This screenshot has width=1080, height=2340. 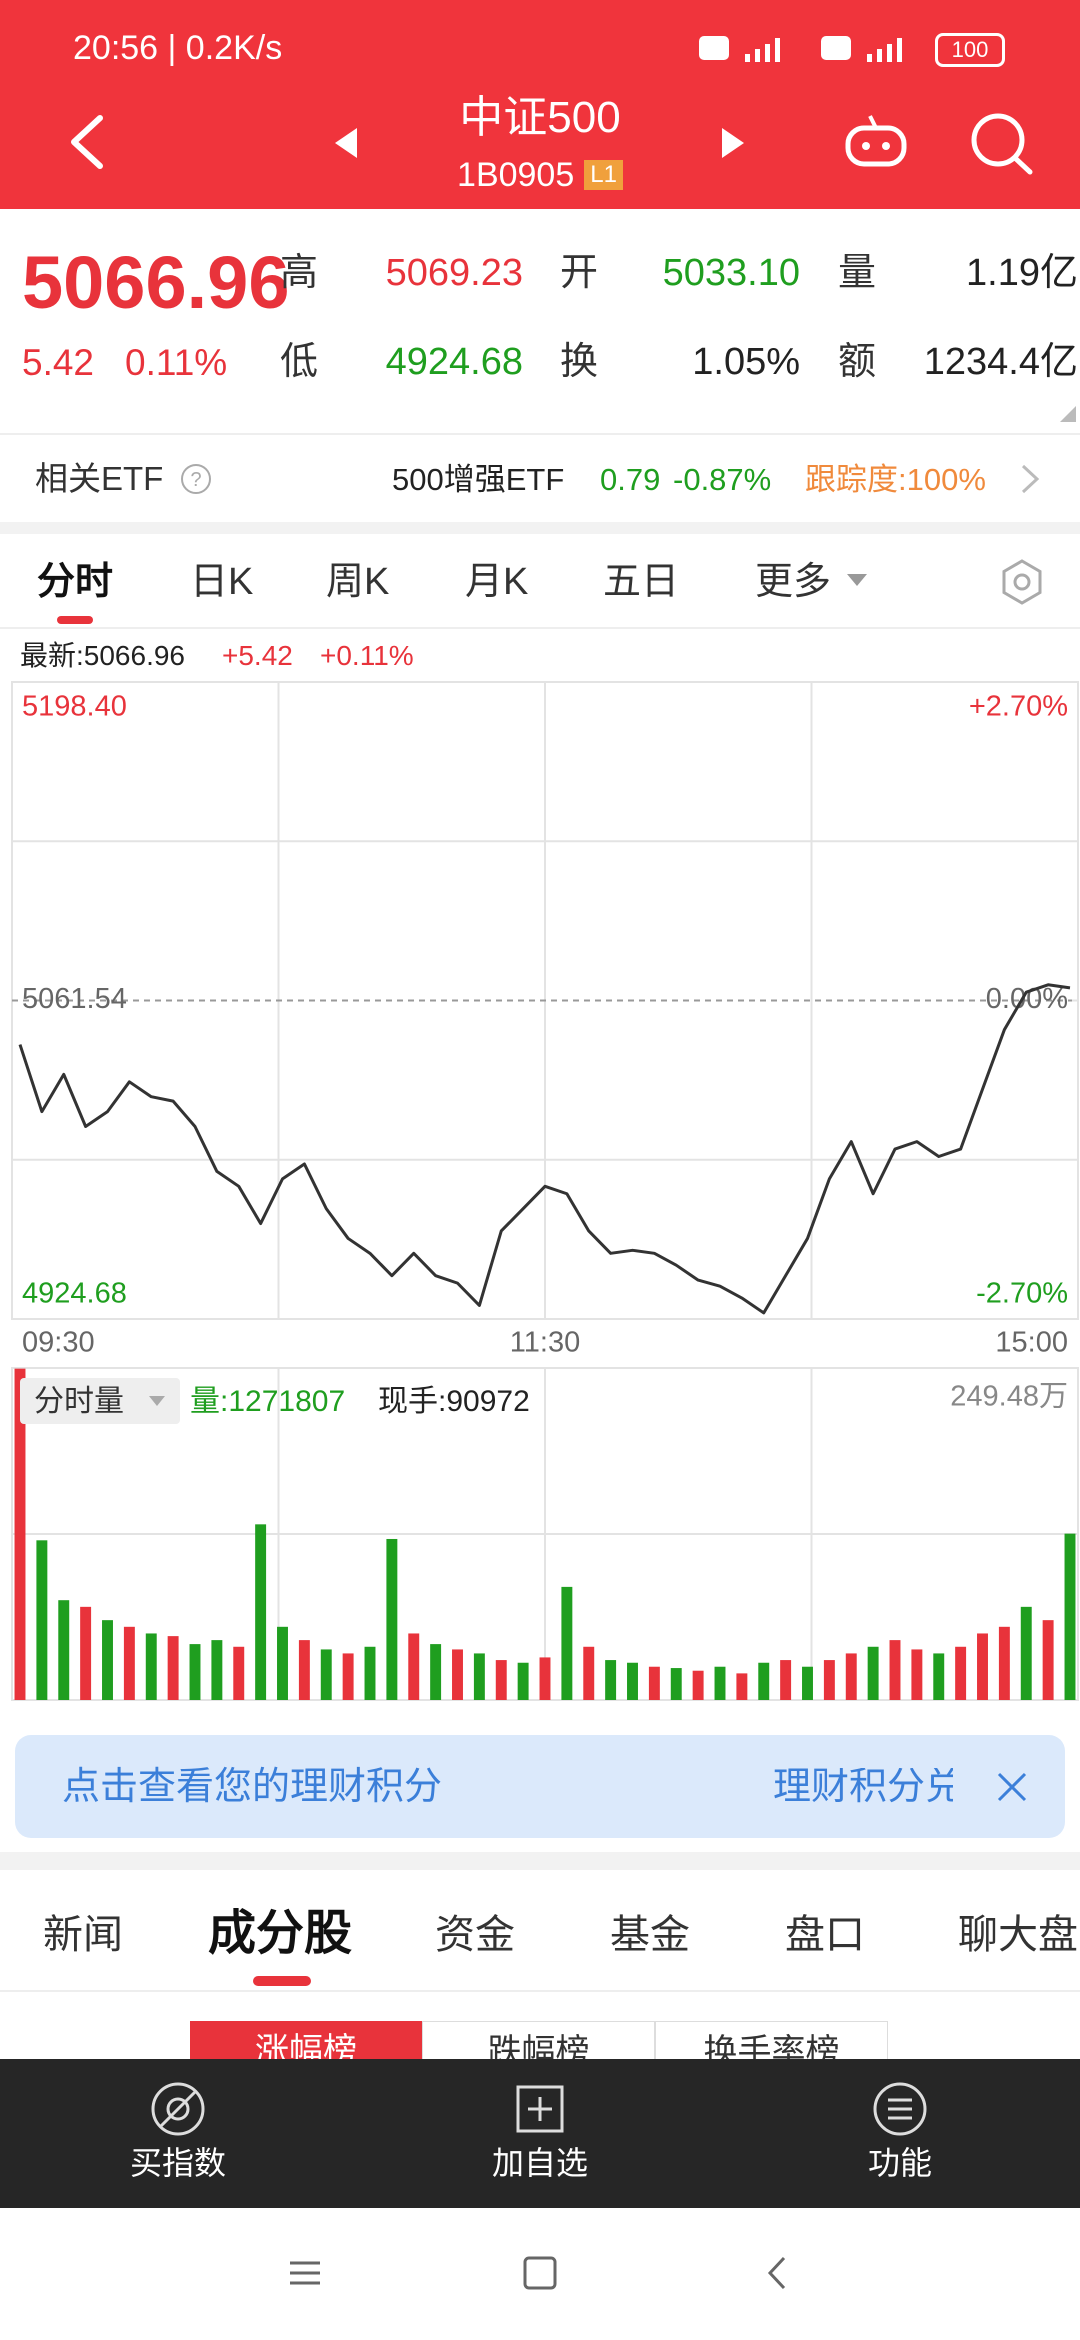 I want to click on expand-corner, so click(x=1068, y=414).